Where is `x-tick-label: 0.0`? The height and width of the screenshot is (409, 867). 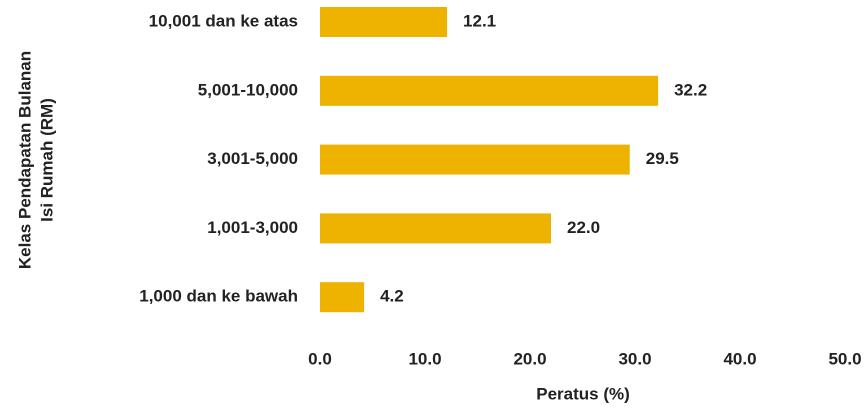
x-tick-label: 0.0 is located at coordinates (320, 358).